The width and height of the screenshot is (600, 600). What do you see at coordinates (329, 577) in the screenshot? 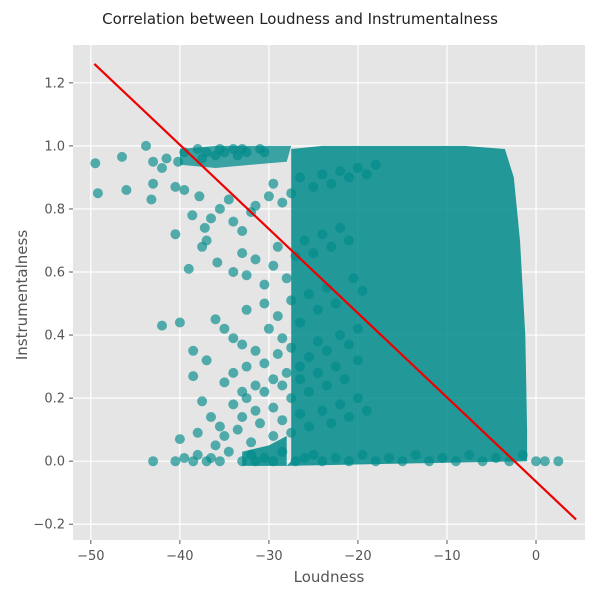
I see `x-axis-label: Loudness` at bounding box center [329, 577].